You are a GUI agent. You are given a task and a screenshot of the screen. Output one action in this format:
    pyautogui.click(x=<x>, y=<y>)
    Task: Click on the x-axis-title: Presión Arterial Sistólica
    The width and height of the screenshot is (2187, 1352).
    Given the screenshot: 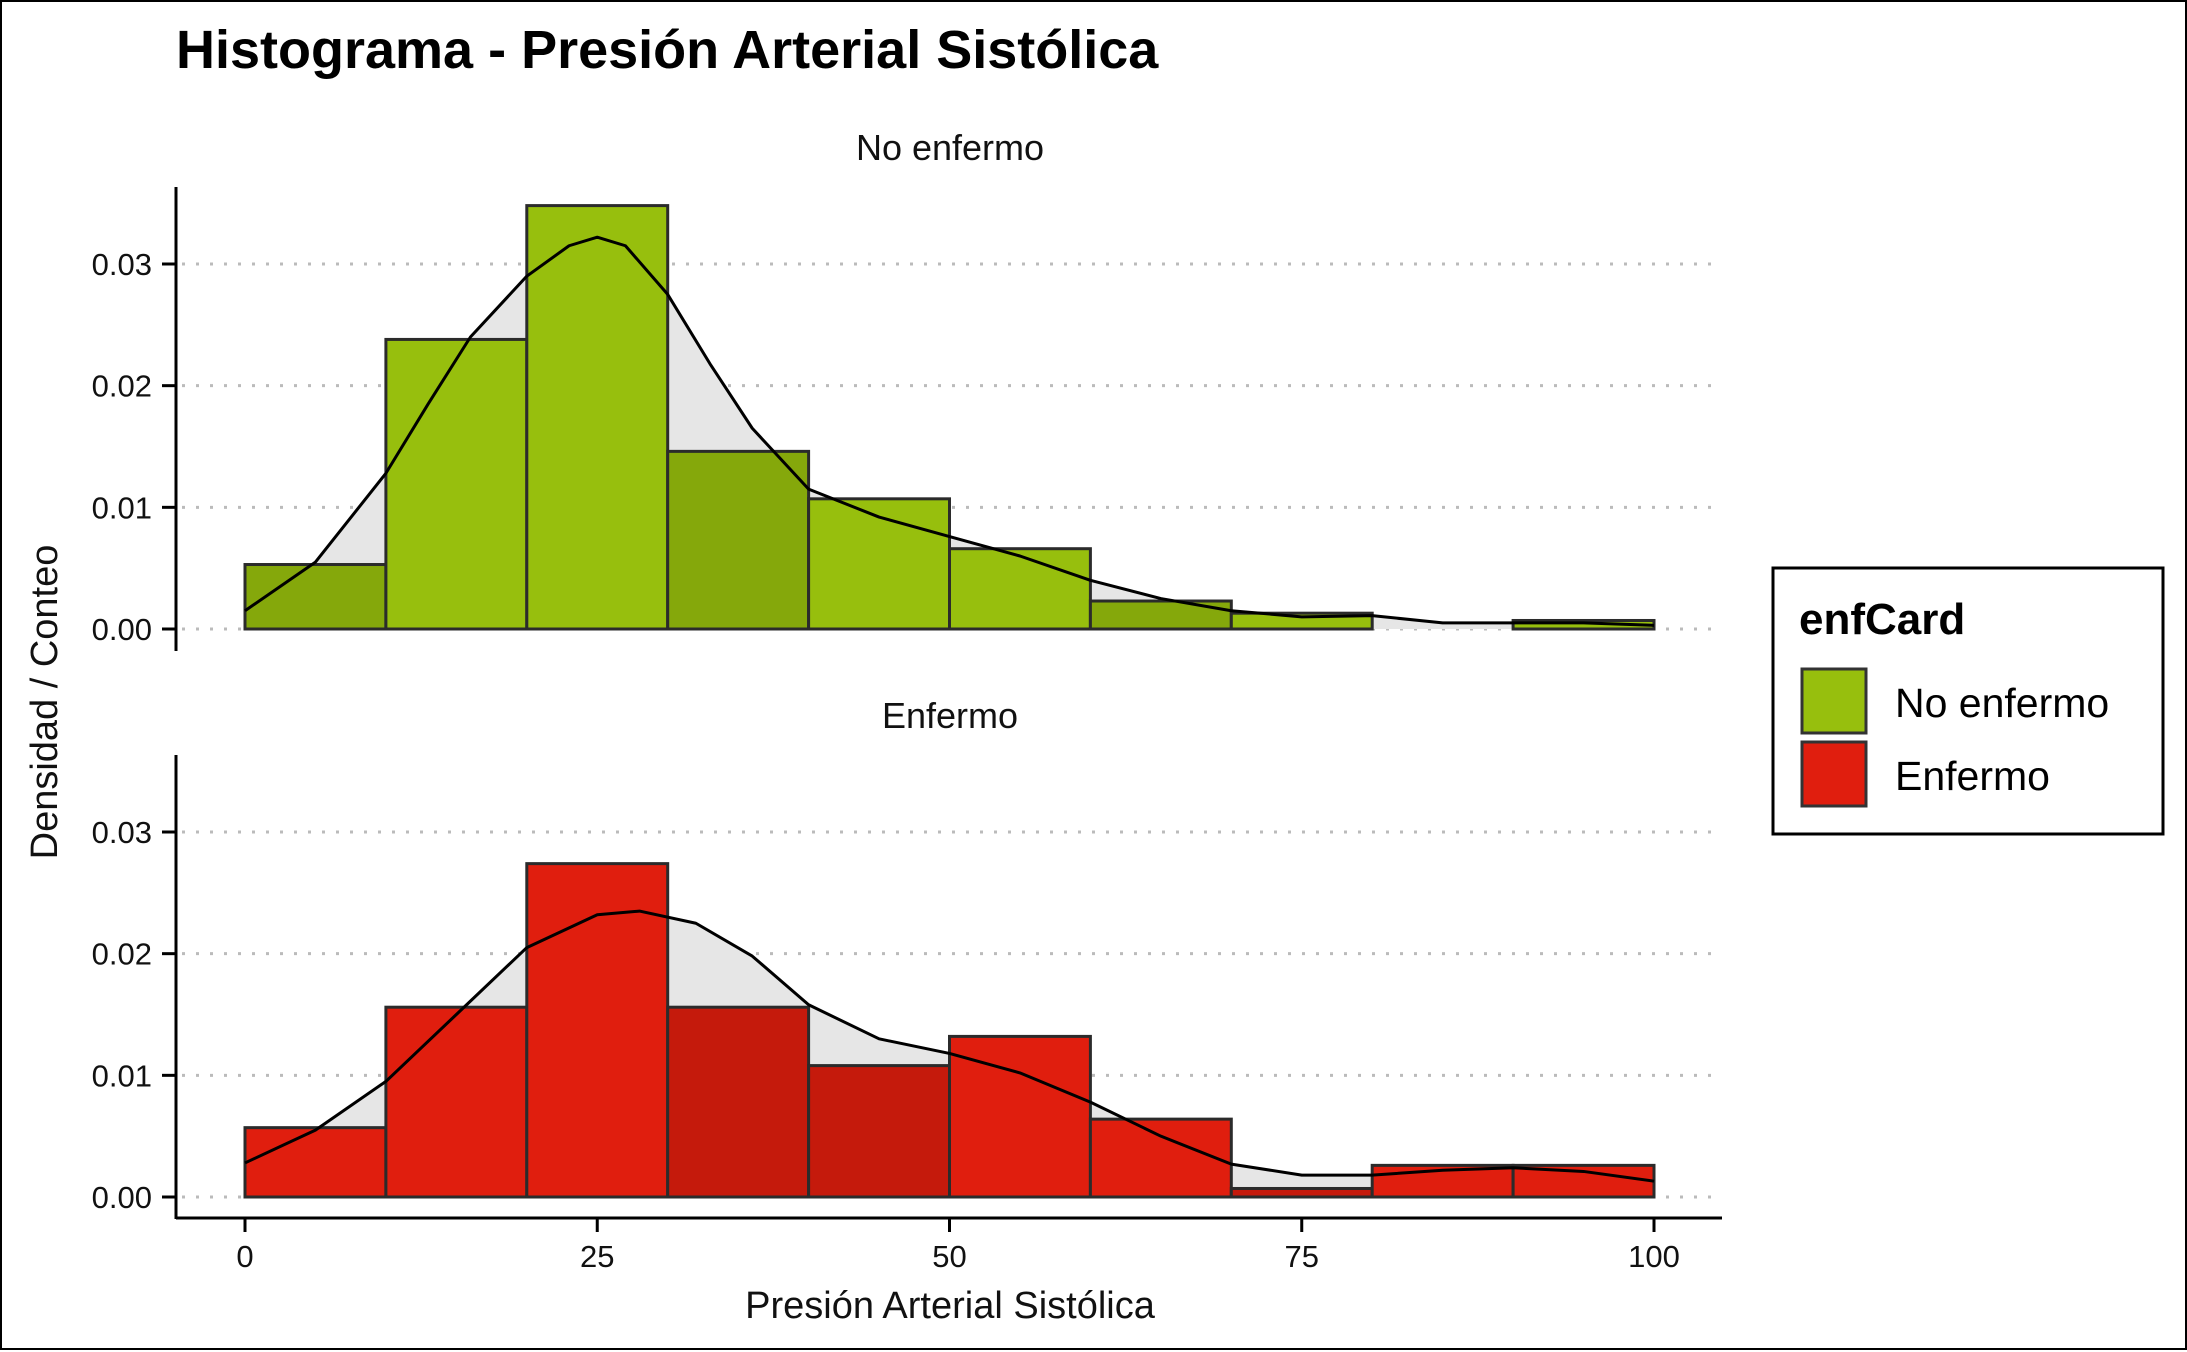 What is the action you would take?
    pyautogui.click(x=950, y=1306)
    